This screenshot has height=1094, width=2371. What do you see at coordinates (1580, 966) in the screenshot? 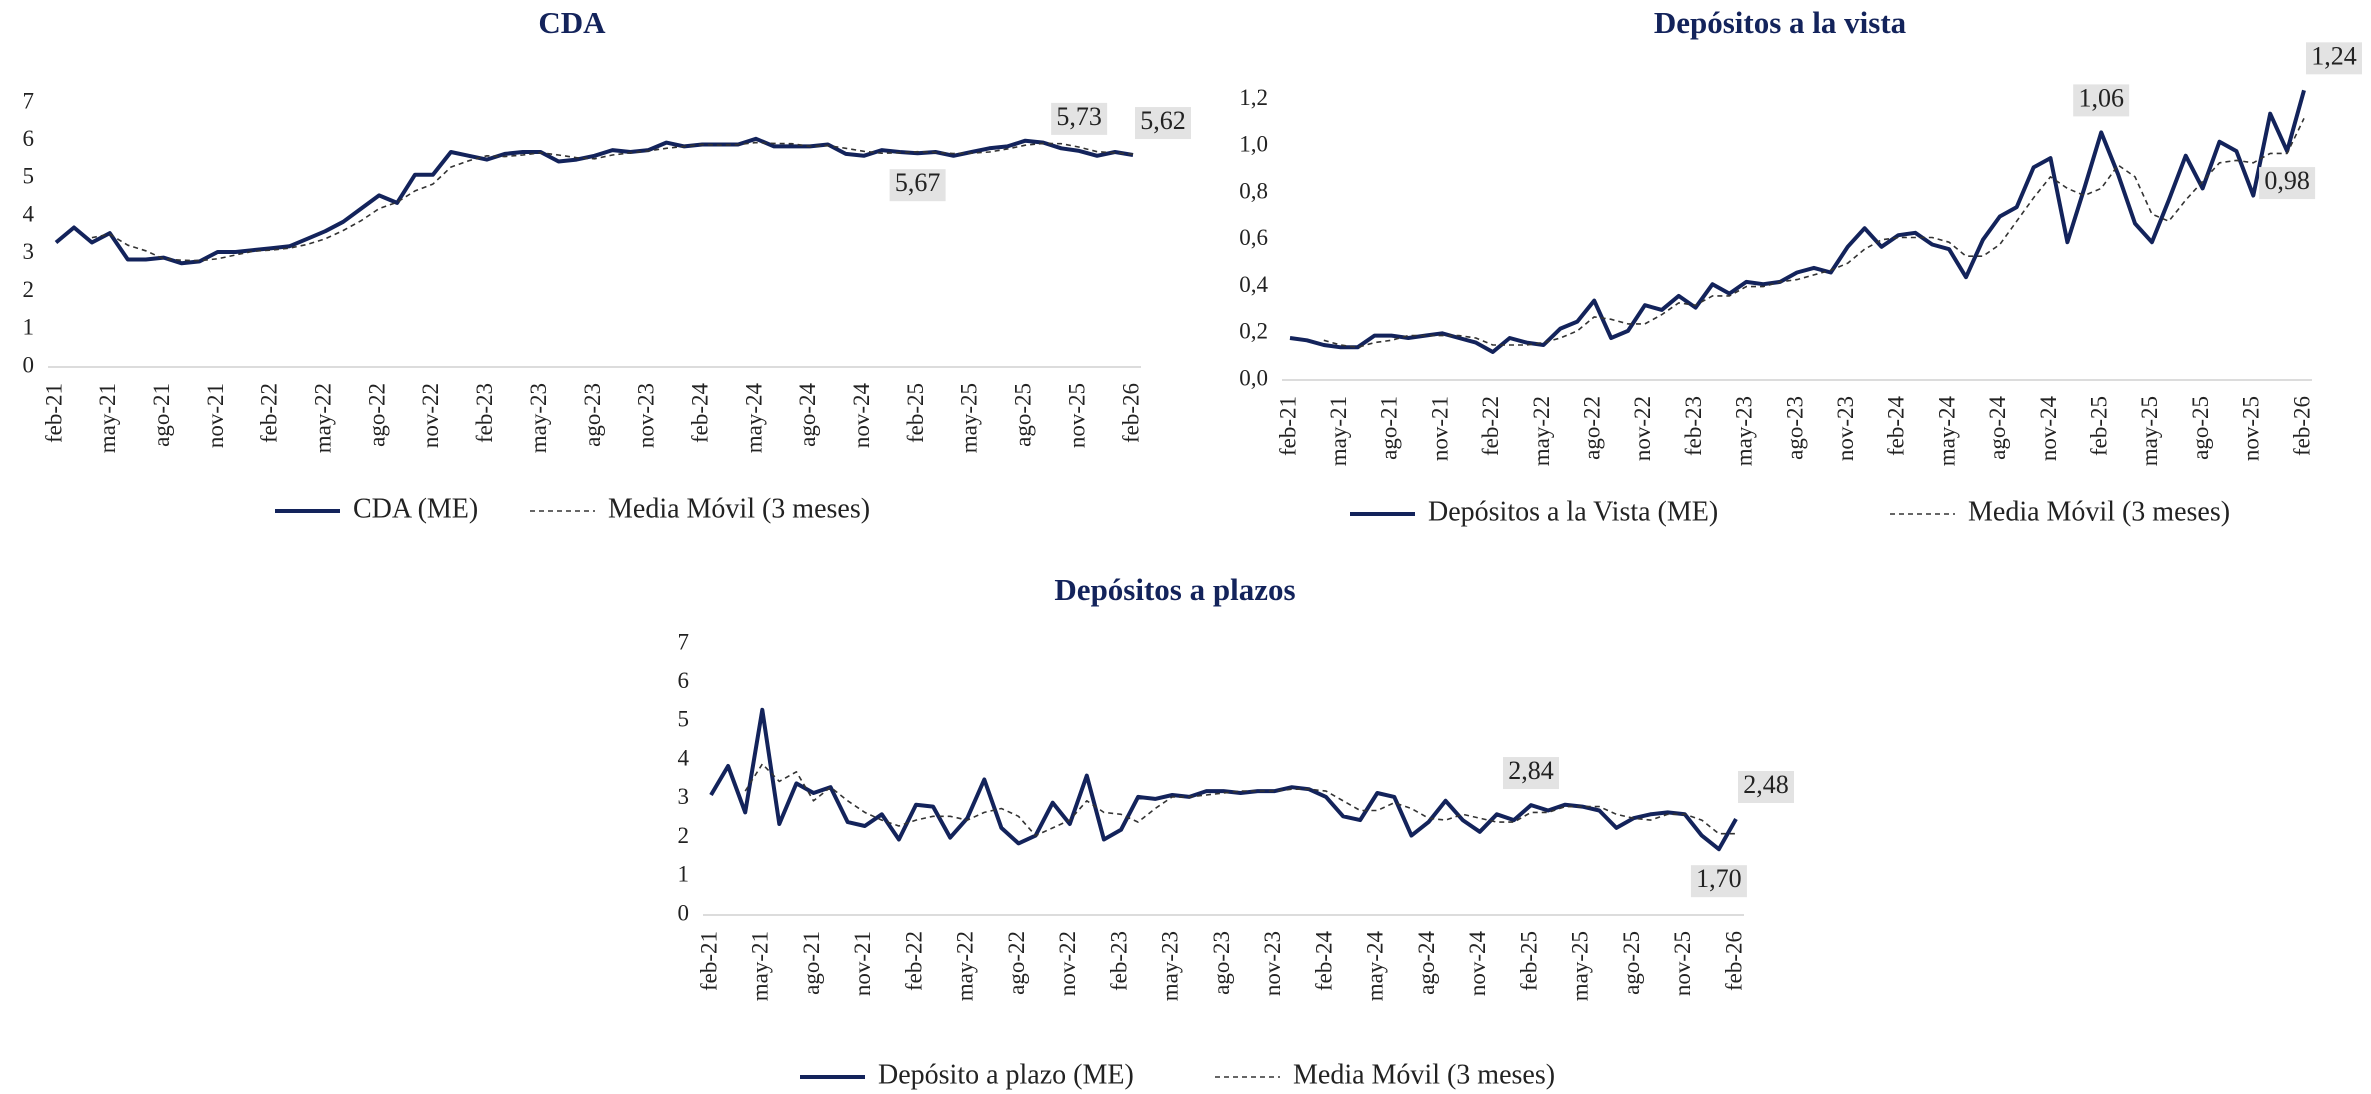
I see `x-tick-label: may-25` at bounding box center [1580, 966].